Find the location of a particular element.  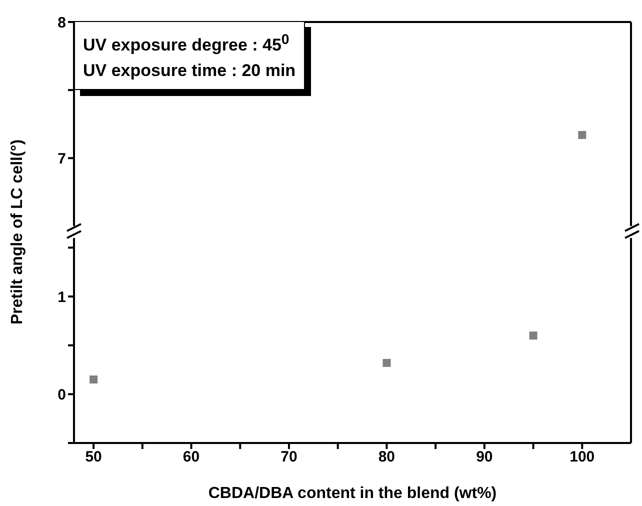

y-axis-title: Pretilt angle of LC cell(°) is located at coordinates (18, 232).